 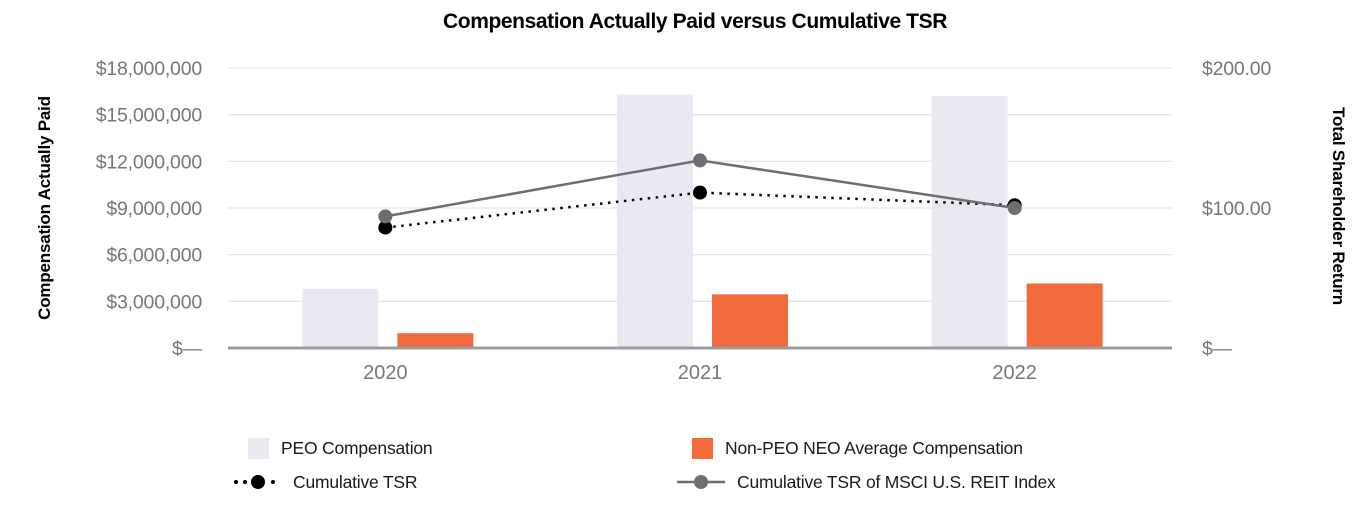 What do you see at coordinates (149, 69) in the screenshot?
I see `left-tick-label: $18,000,000` at bounding box center [149, 69].